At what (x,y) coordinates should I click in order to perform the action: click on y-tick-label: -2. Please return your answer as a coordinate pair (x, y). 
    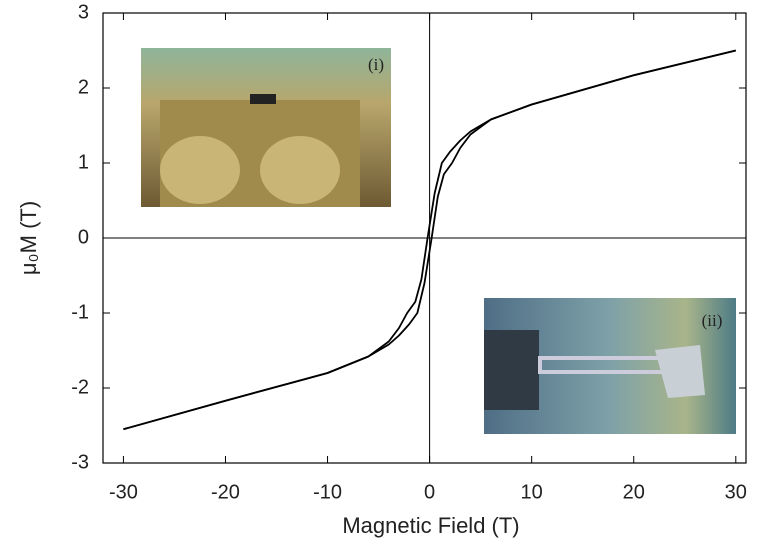
    Looking at the image, I should click on (80, 387).